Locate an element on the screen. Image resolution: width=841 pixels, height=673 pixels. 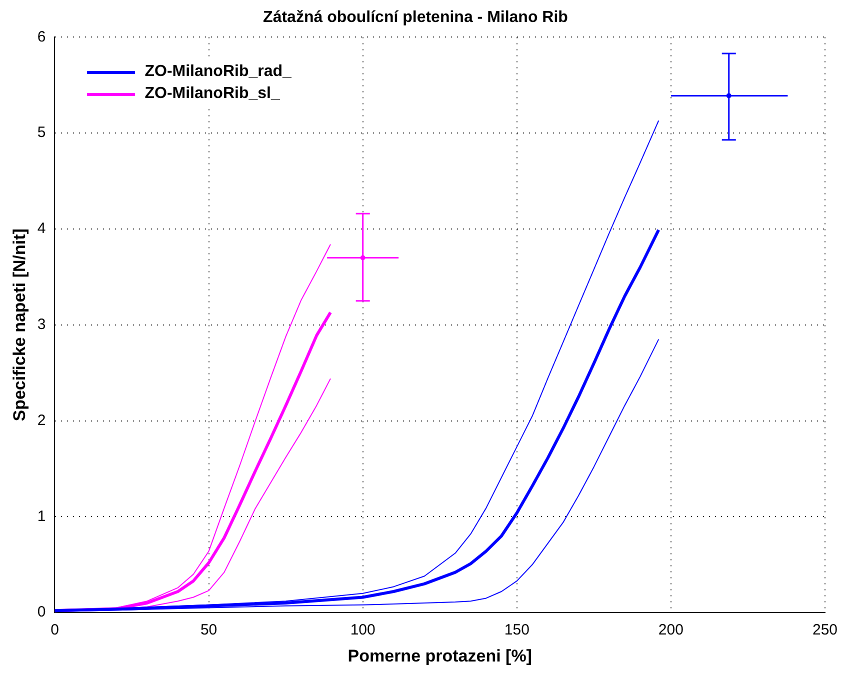
y-tick-label: 4 is located at coordinates (41, 229).